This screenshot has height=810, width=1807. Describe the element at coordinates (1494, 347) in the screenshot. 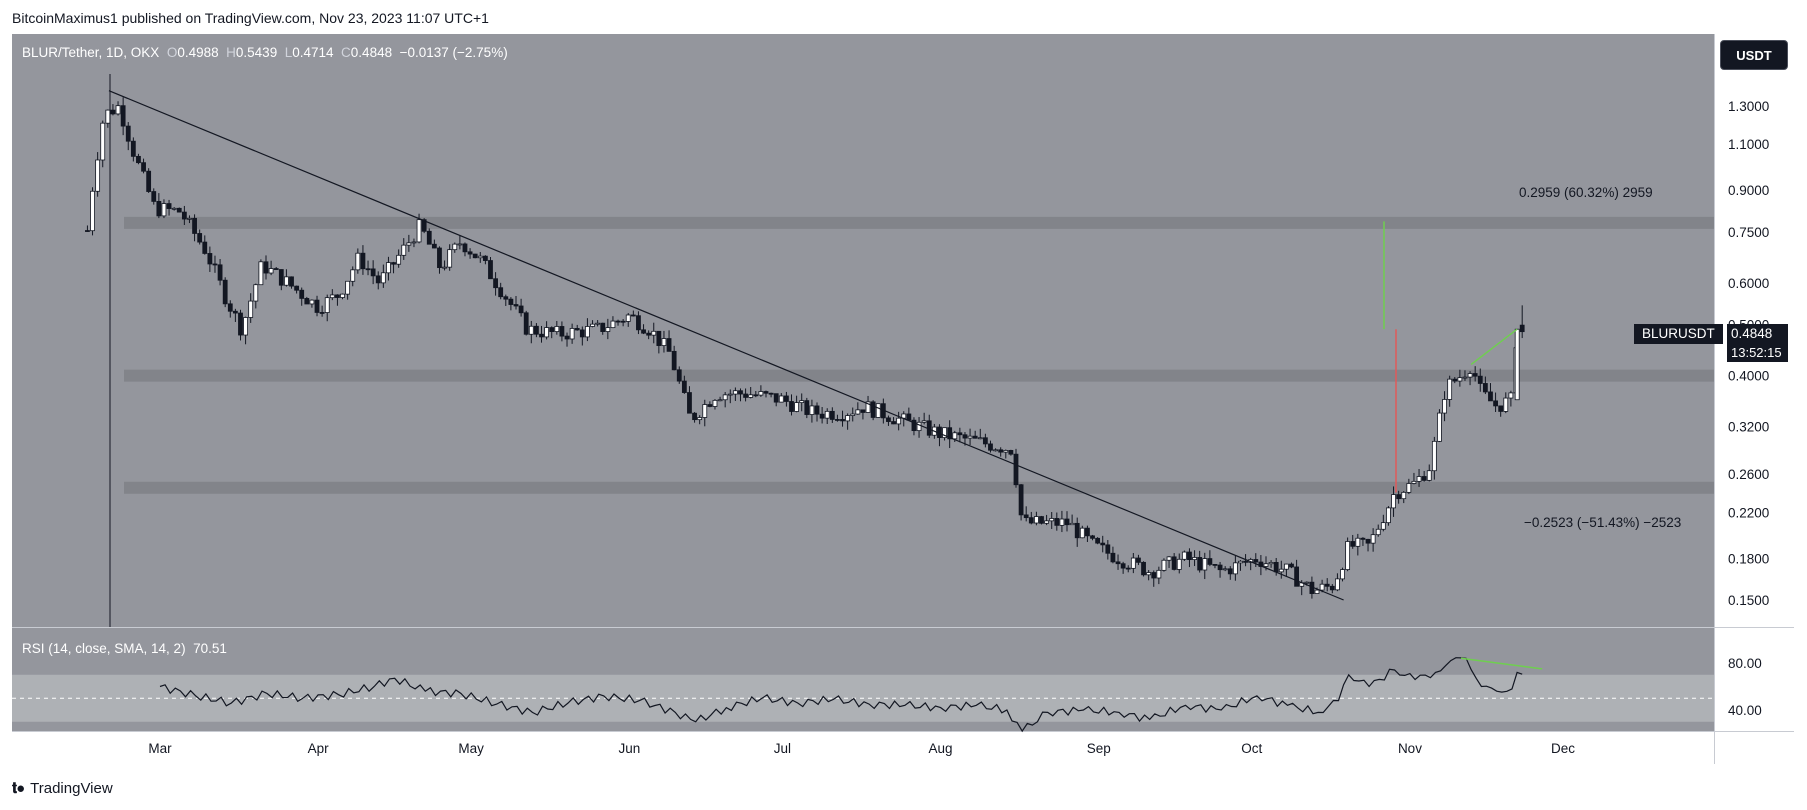

I see `price-divergence-line` at that location.